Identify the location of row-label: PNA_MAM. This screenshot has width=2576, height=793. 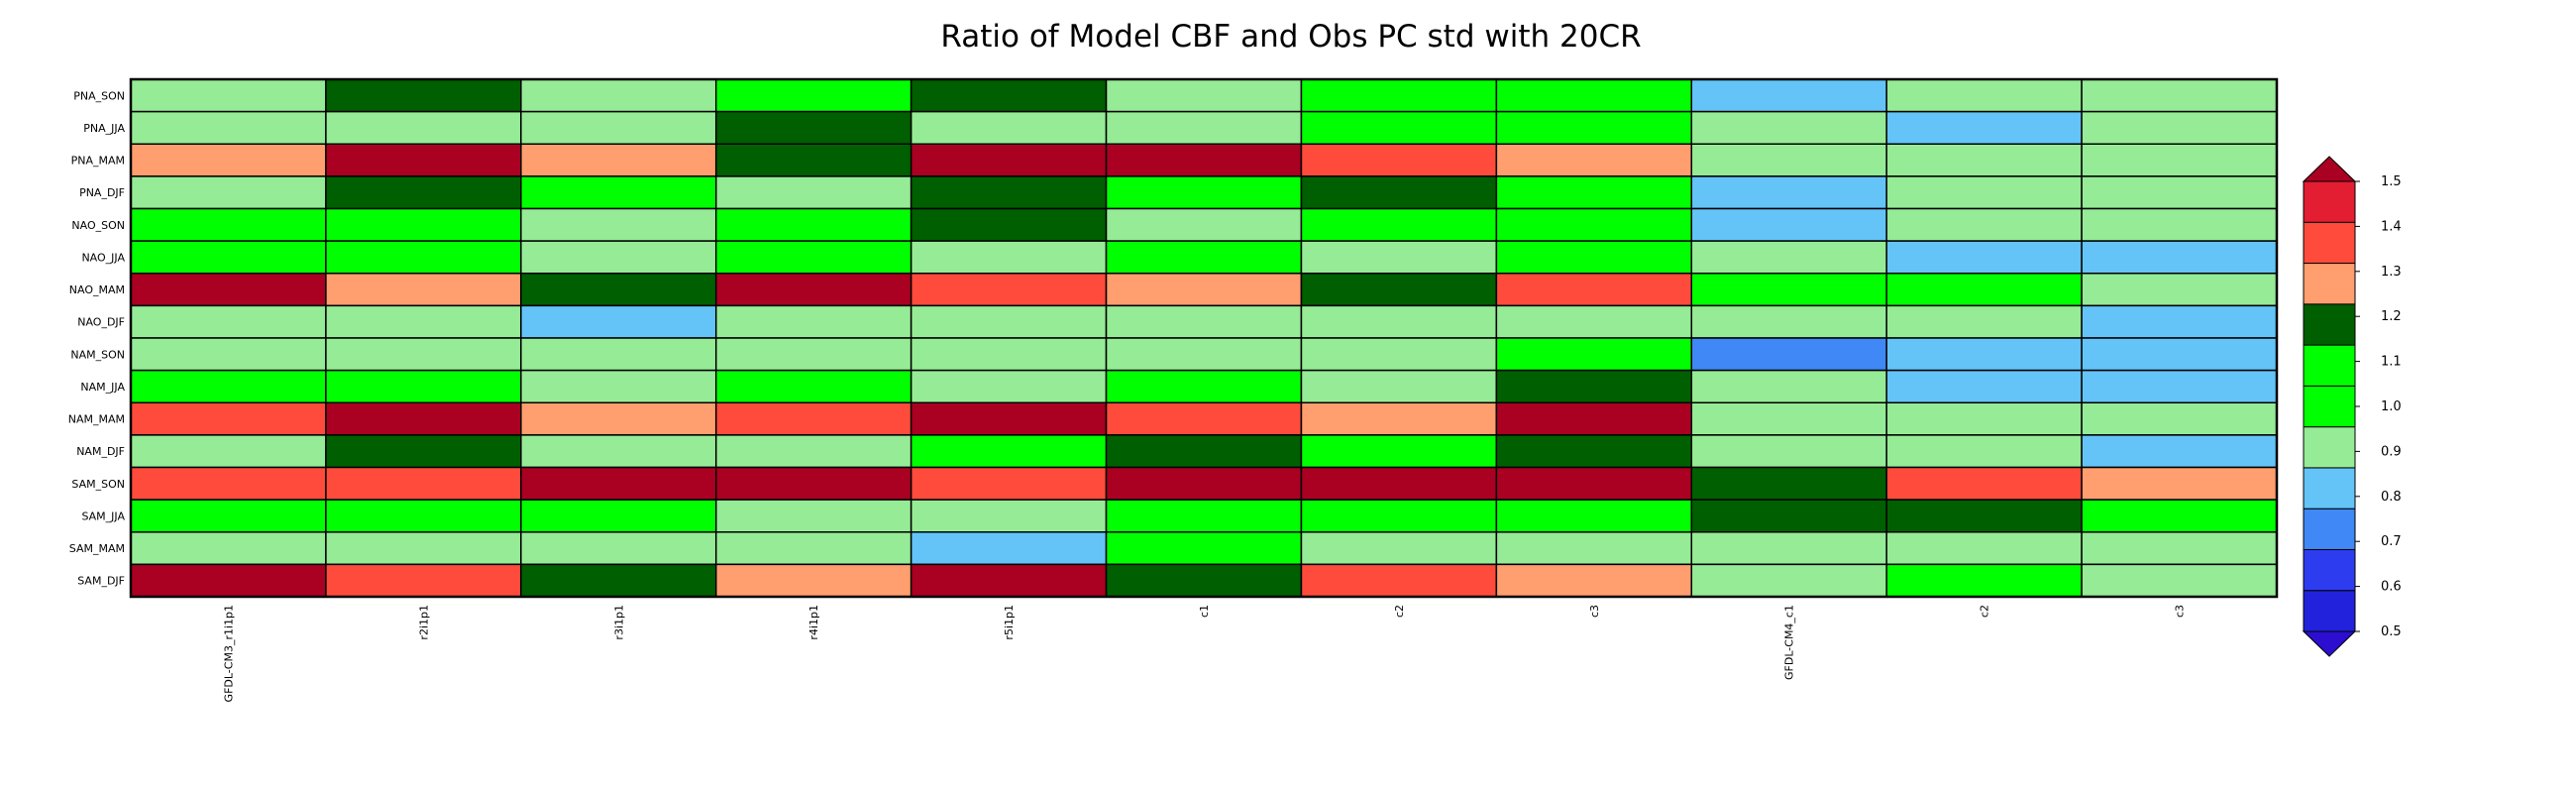
(98, 161).